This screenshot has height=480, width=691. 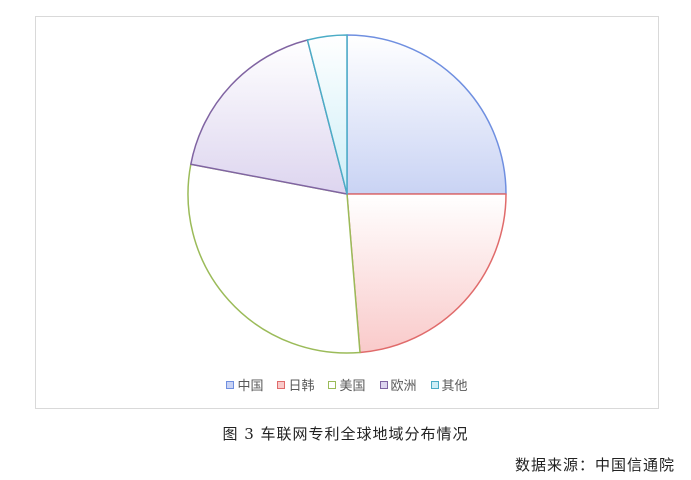 I want to click on legend-label: 日韩, so click(x=301, y=384).